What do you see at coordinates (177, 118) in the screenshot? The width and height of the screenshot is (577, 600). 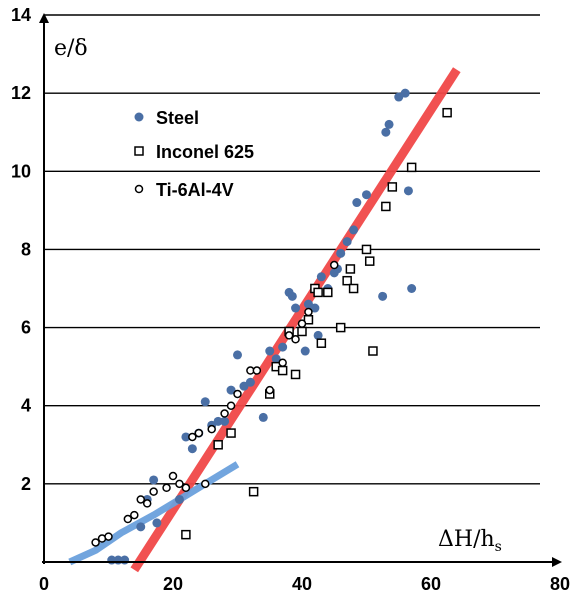 I see `legend-label-steel: Steel` at bounding box center [177, 118].